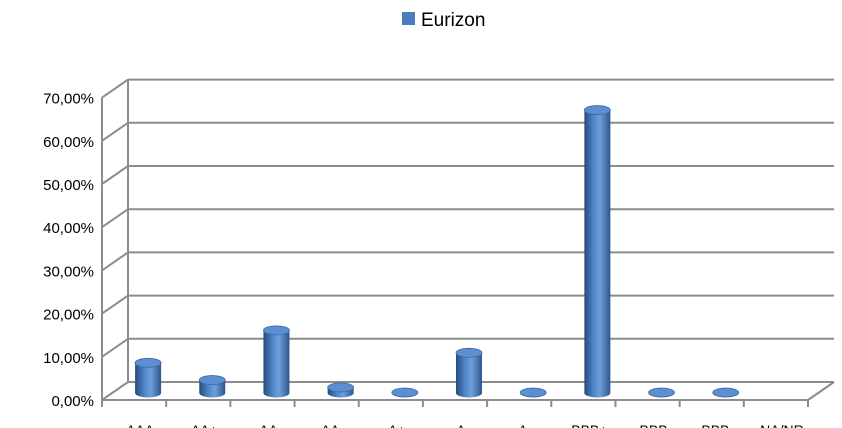 The image size is (842, 428). I want to click on x-tick-label: BBB+, so click(589, 425).